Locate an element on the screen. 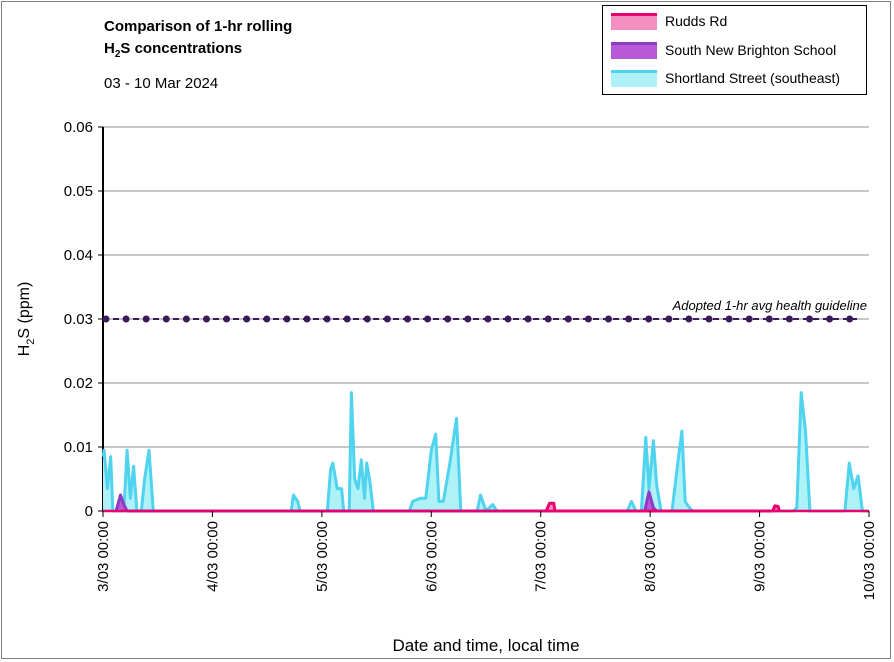  x-tick-label: 9/03 00:00 is located at coordinates (760, 556).